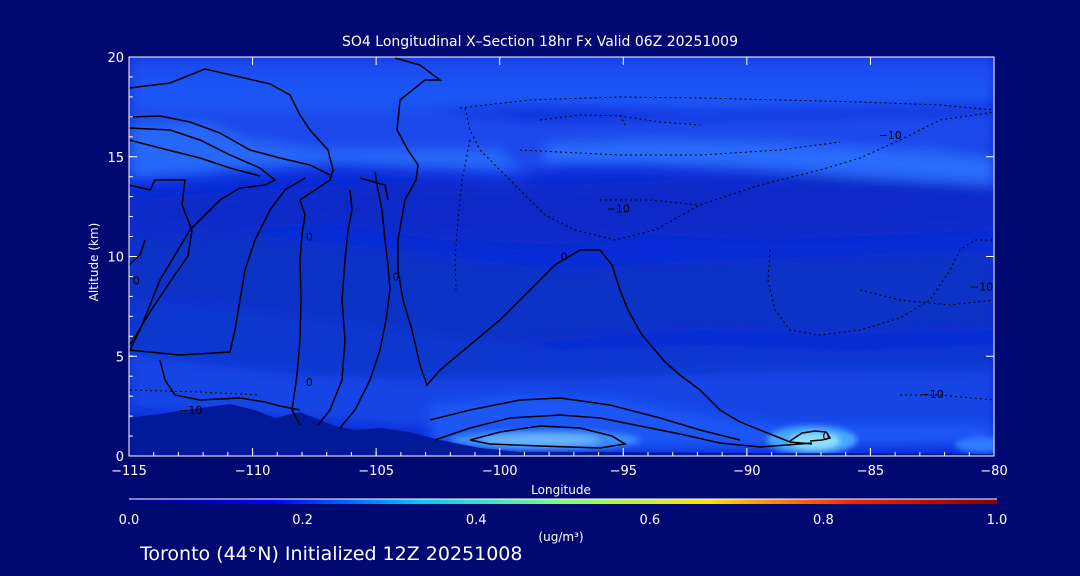 This screenshot has width=1080, height=576. What do you see at coordinates (94, 262) in the screenshot?
I see `y-axis-label: Altitude (km)` at bounding box center [94, 262].